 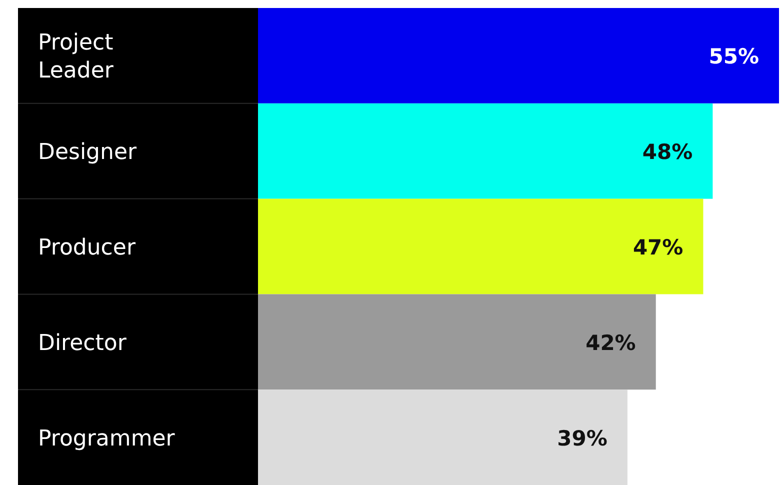 What do you see at coordinates (658, 248) in the screenshot?
I see `data-label: 47%` at bounding box center [658, 248].